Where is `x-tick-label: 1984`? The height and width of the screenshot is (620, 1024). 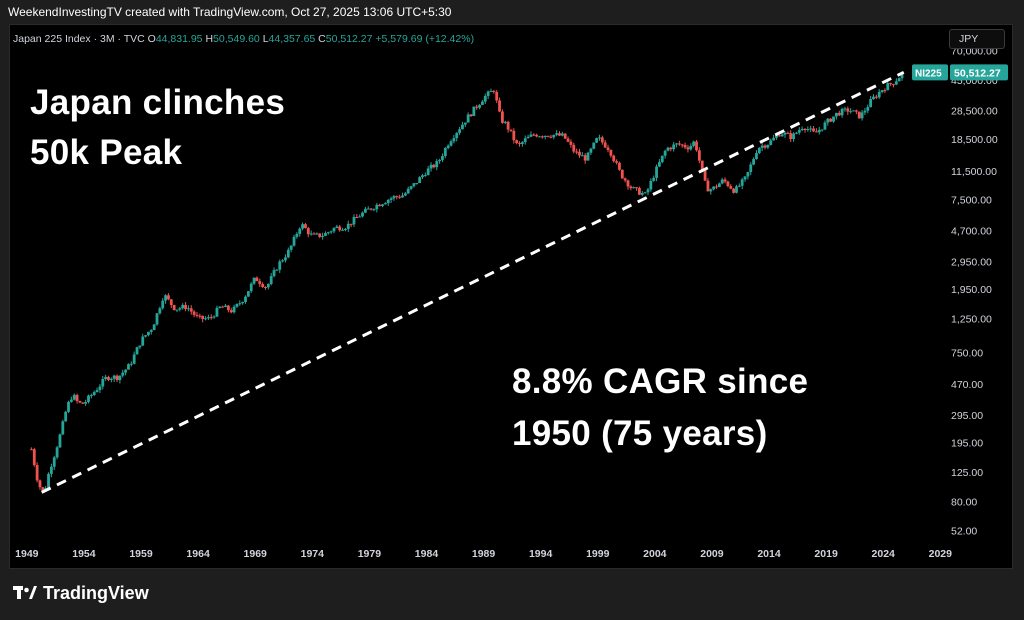
x-tick-label: 1984 is located at coordinates (427, 554).